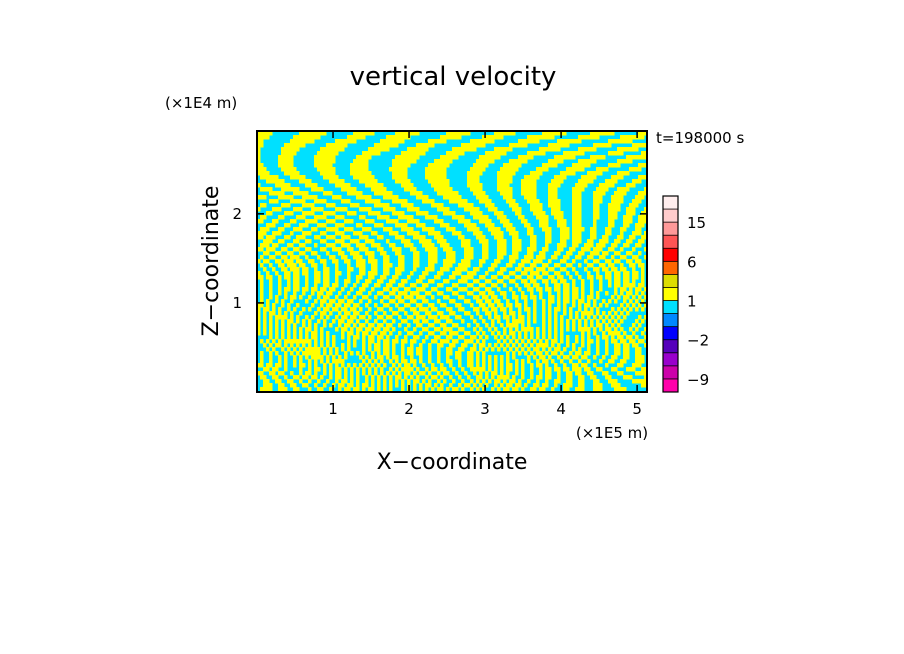  What do you see at coordinates (612, 433) in the screenshot?
I see `x-unit-label: (×1E5 m)` at bounding box center [612, 433].